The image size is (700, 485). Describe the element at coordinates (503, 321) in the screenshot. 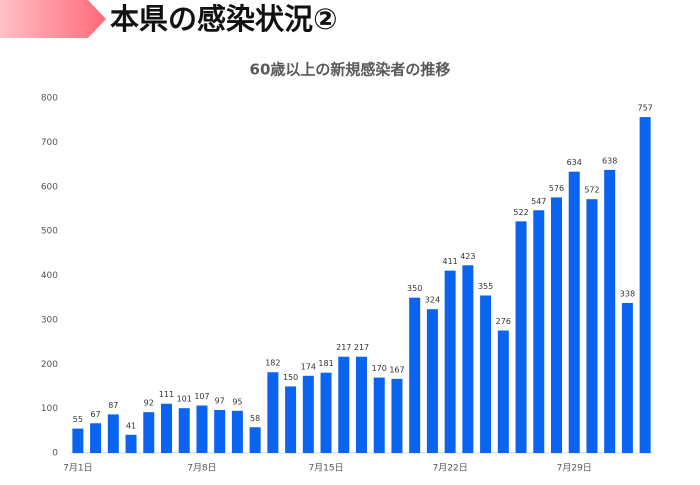

I see `value-label: 276` at that location.